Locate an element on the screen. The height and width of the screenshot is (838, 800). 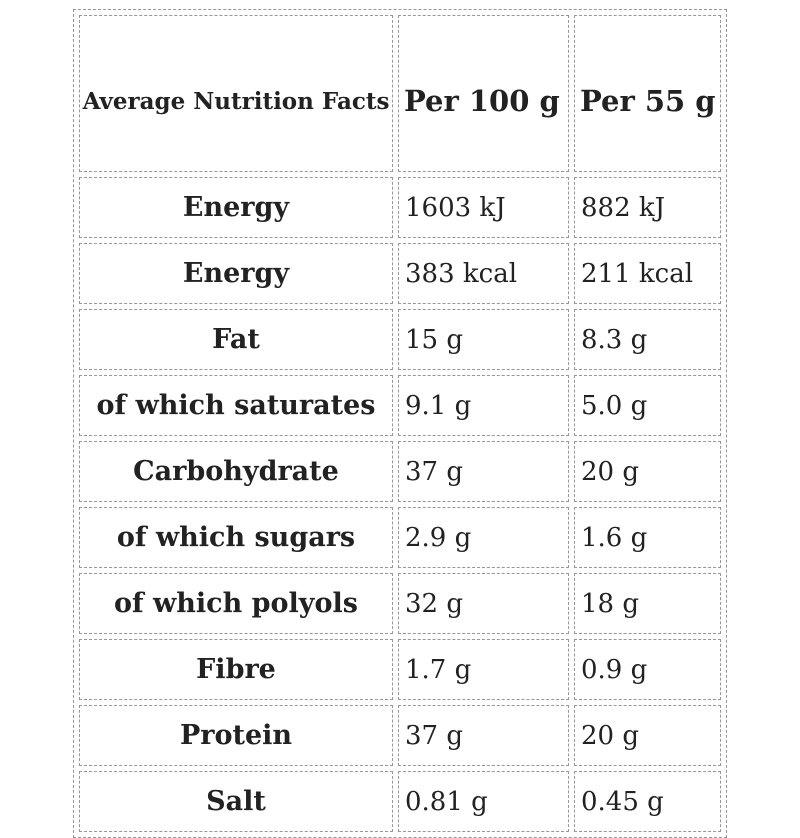
per-55g-value-cell: 0.9 g is located at coordinates (647, 669).